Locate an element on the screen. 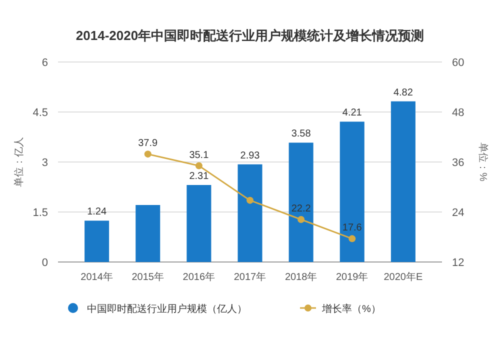 This screenshot has width=500, height=362. chart-title: 2014-2020年中国即时配送行业用户规模统计及增长情况预测 is located at coordinates (250, 35).